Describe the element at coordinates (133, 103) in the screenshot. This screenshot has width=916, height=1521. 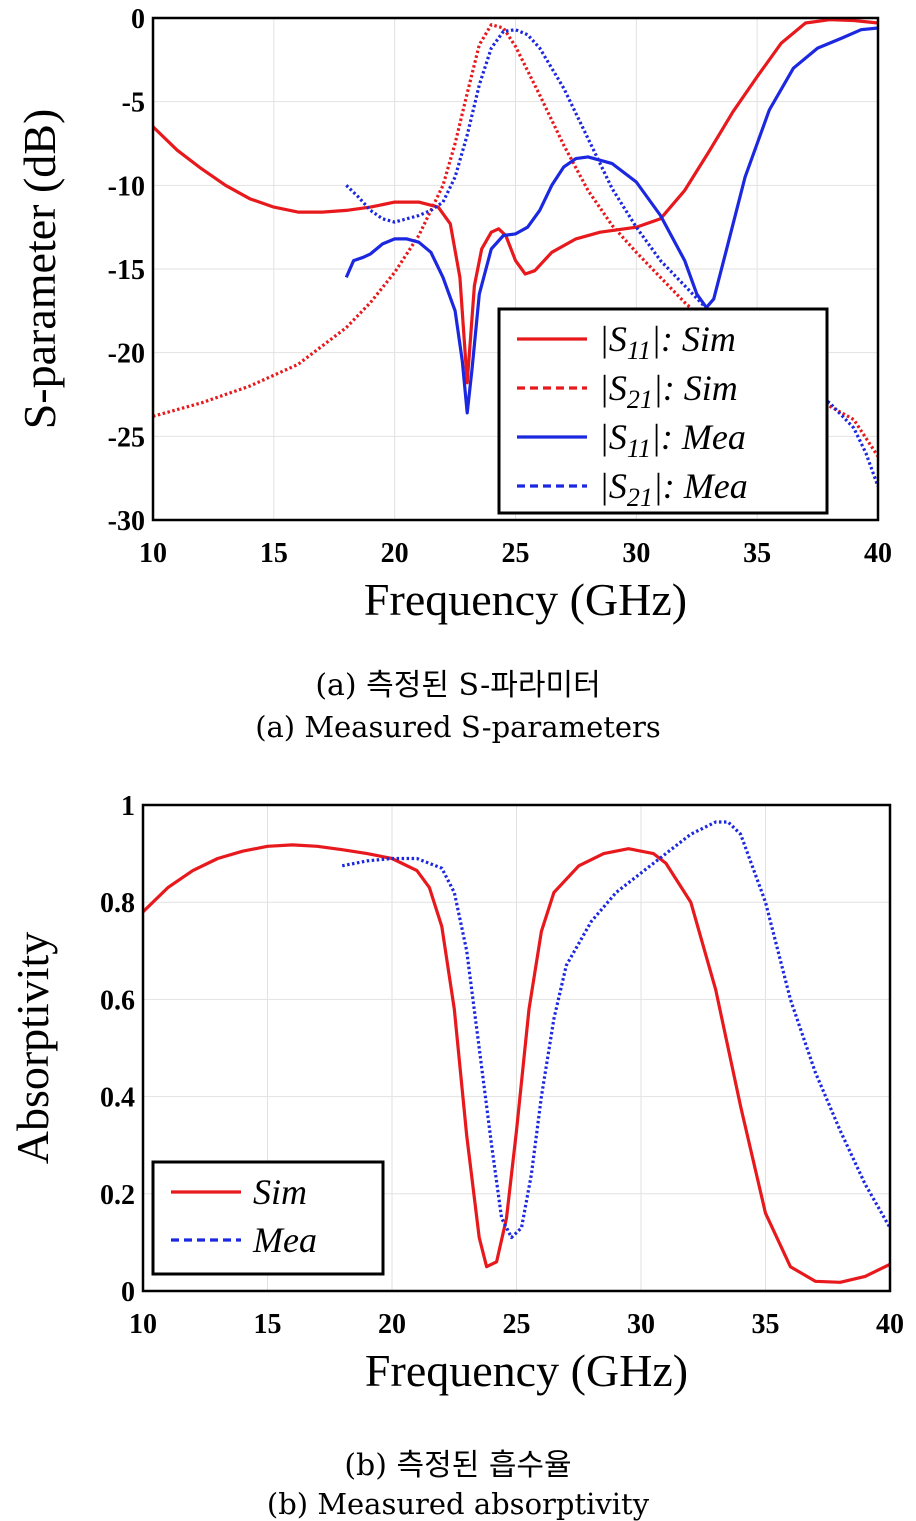
I see `y-tick-label: -5` at that location.